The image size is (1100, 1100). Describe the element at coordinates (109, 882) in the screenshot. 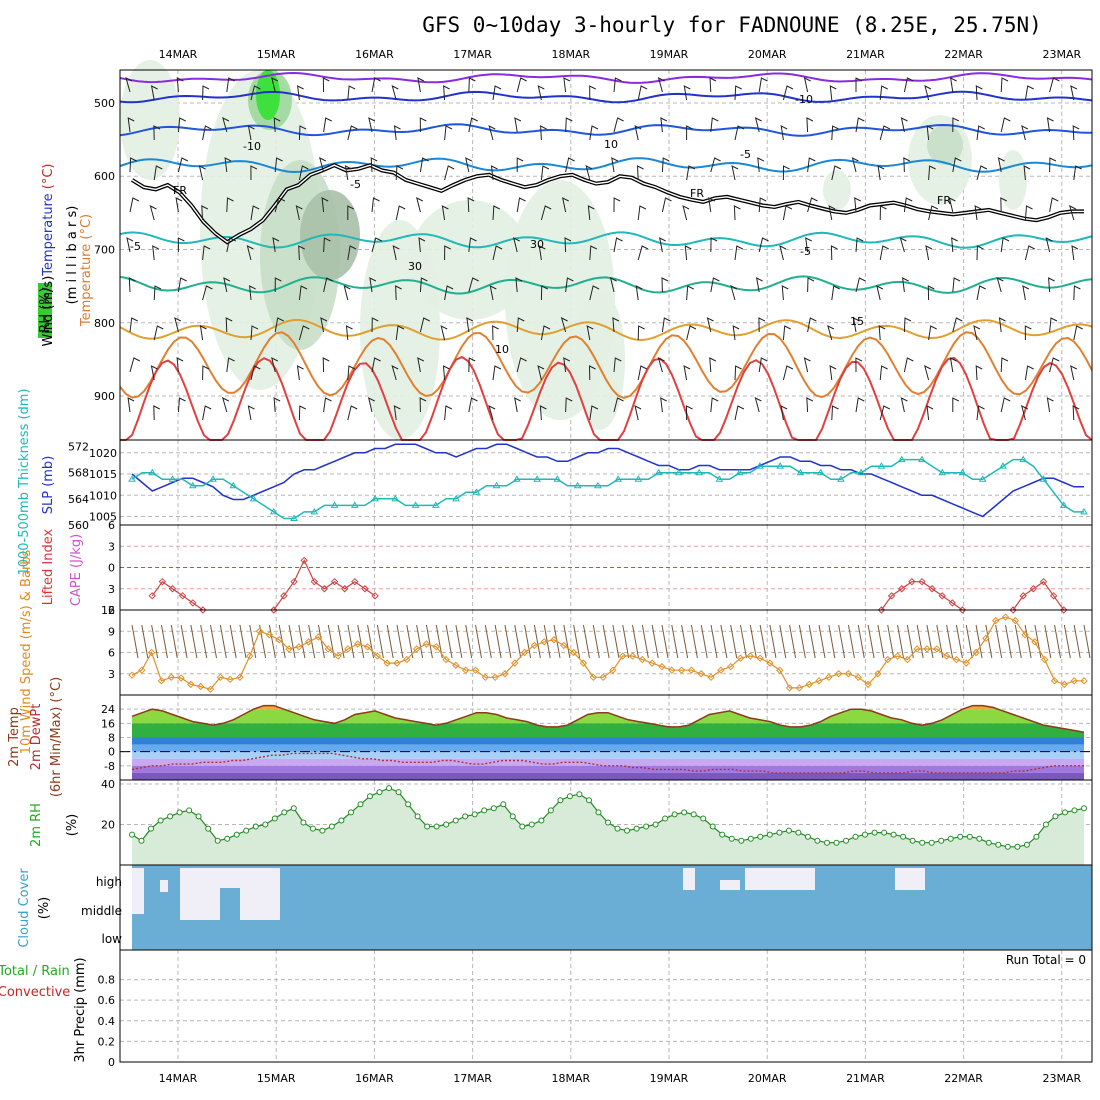

I see `cloud-level-label: high` at that location.